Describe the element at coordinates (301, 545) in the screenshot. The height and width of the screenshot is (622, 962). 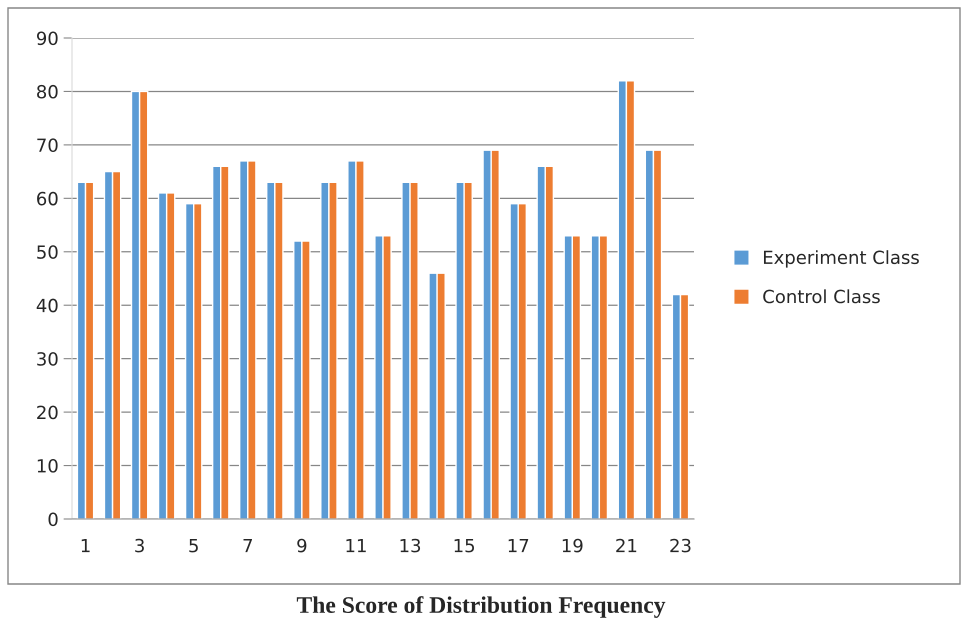
I see `x-tick-label: 9` at that location.